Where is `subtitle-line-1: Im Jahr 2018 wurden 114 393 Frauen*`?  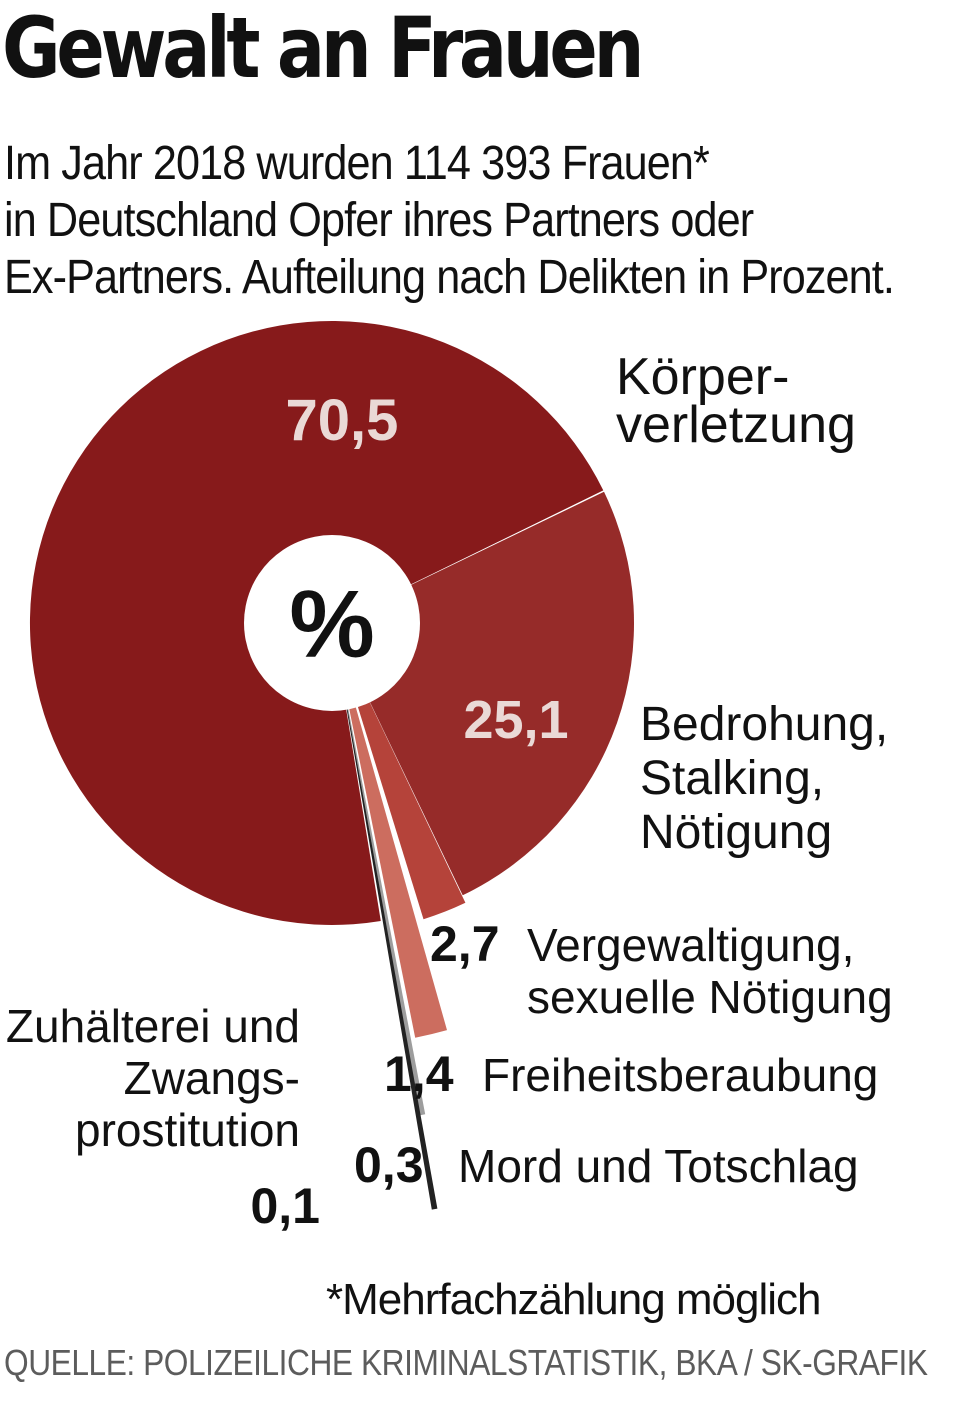 subtitle-line-1: Im Jahr 2018 wurden 114 393 Frauen* is located at coordinates (357, 163).